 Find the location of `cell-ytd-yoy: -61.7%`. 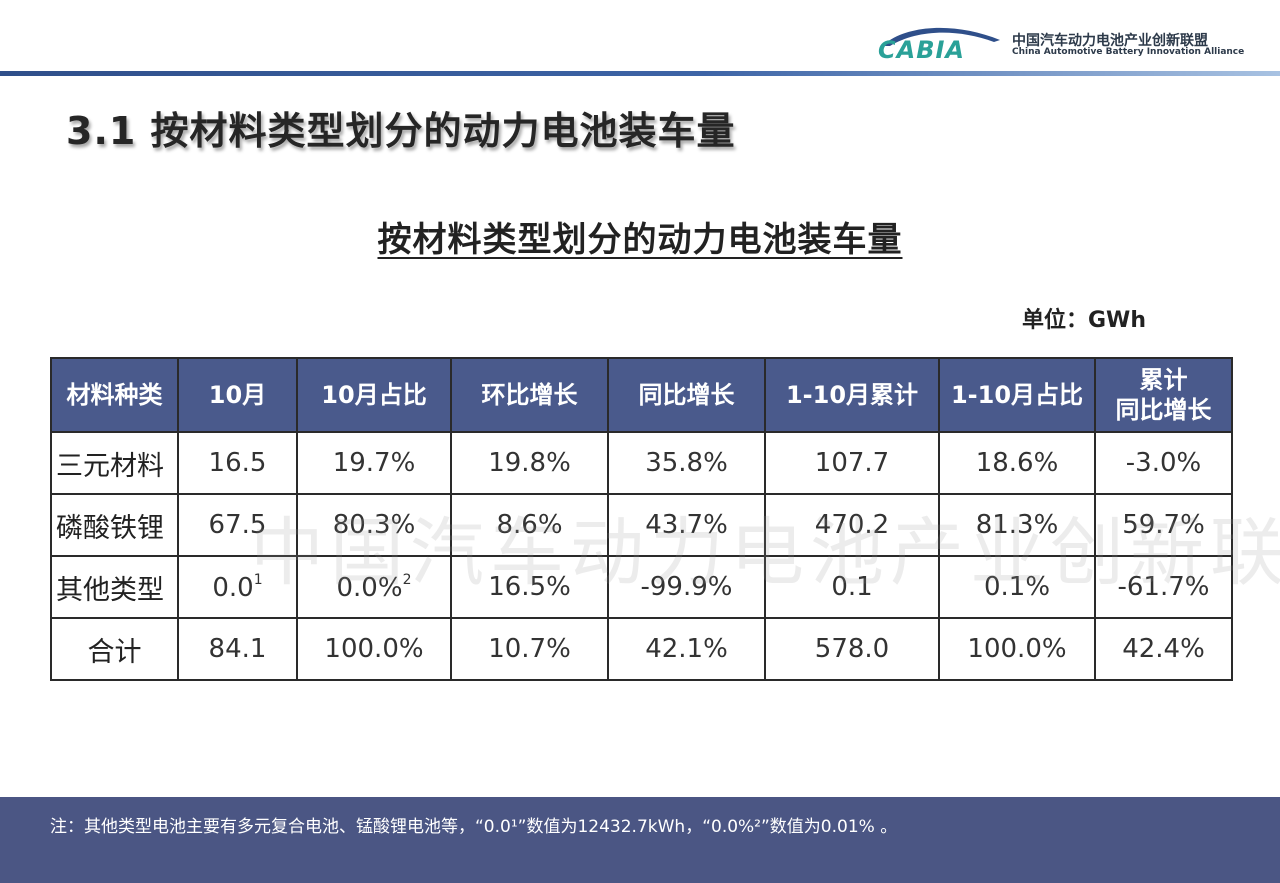

cell-ytd-yoy: -61.7% is located at coordinates (1163, 587).